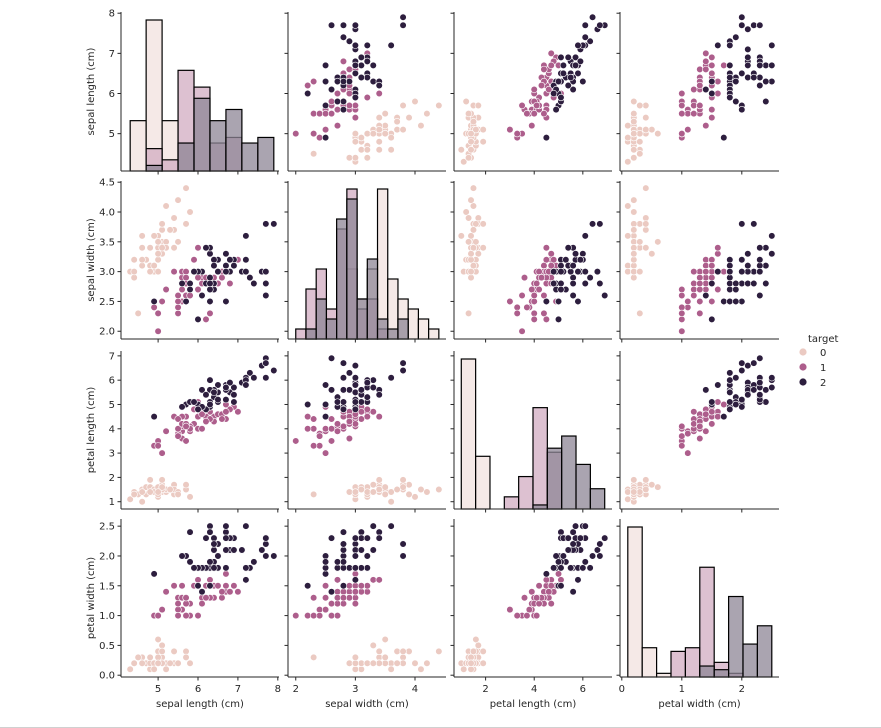 Image resolution: width=881 pixels, height=728 pixels. I want to click on panel-2-0: 1 2 3 4 5 6 7, so click(194, 432).